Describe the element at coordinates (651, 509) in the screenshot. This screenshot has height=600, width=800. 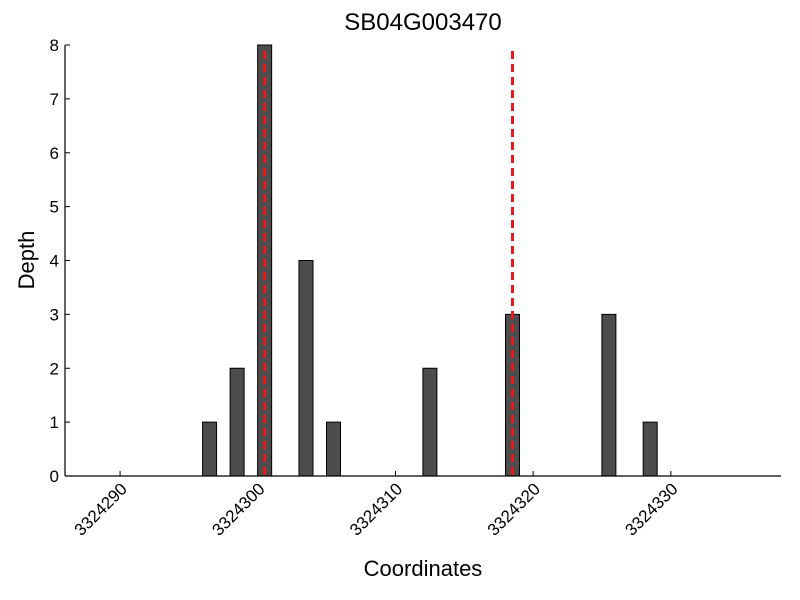
I see `x-tick-label: 3324330` at that location.